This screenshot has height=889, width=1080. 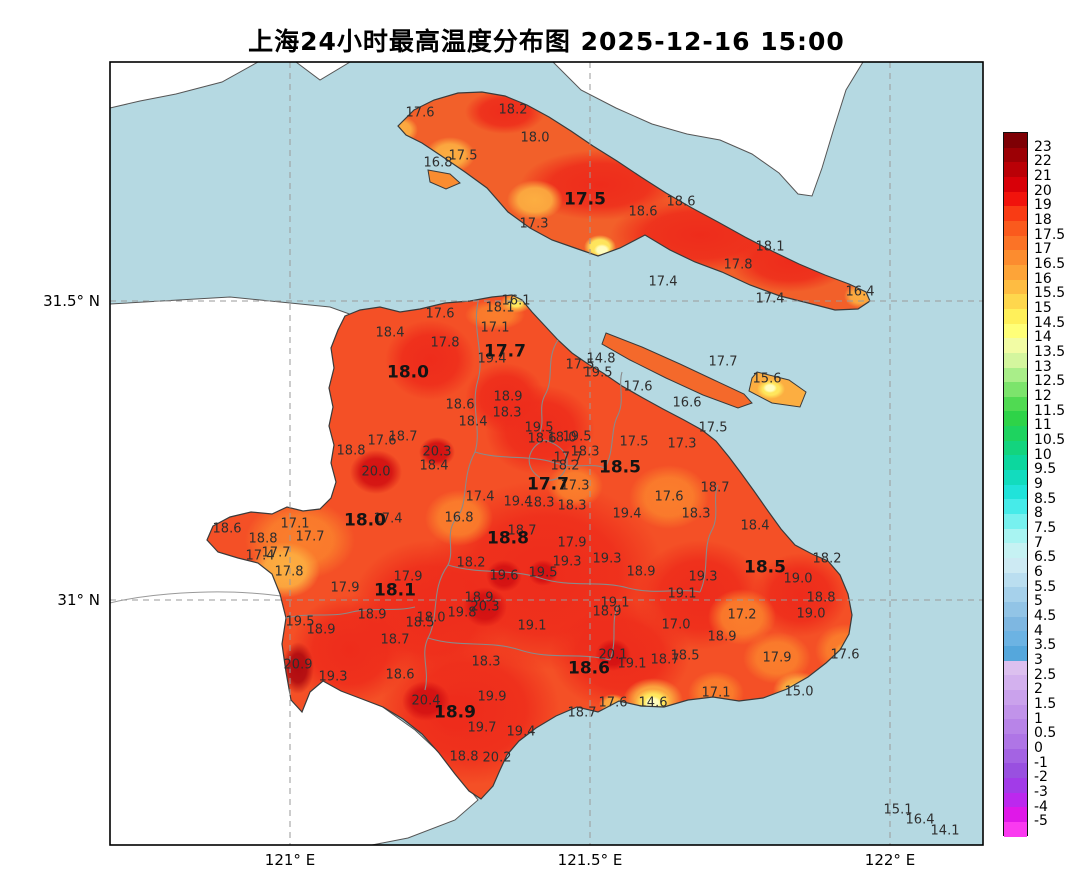 I want to click on colorbar-tick-label: -3, so click(x=1041, y=792).